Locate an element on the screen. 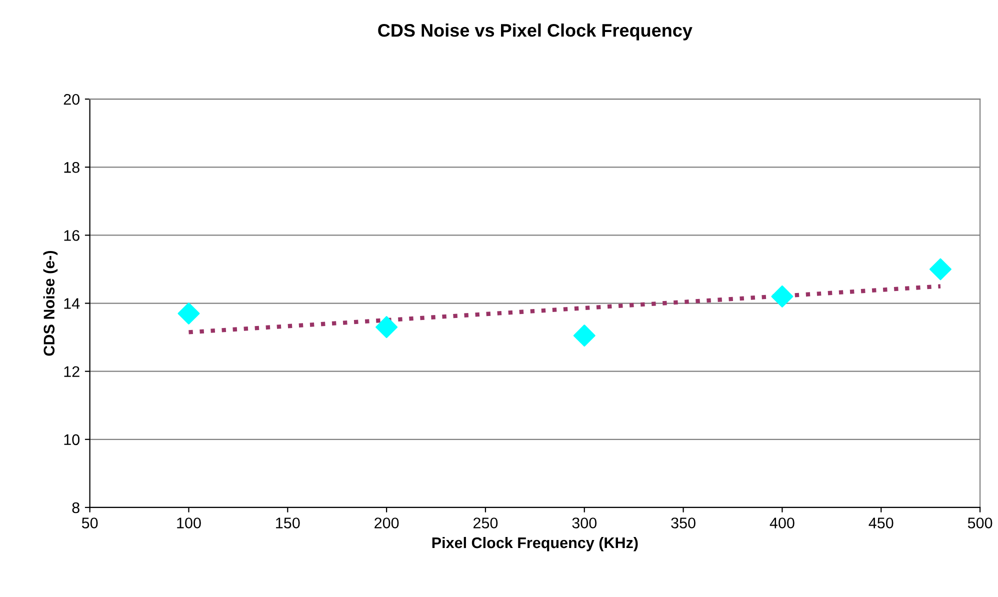 Image resolution: width=998 pixels, height=597 pixels. y-tick-label: 20 is located at coordinates (72, 99).